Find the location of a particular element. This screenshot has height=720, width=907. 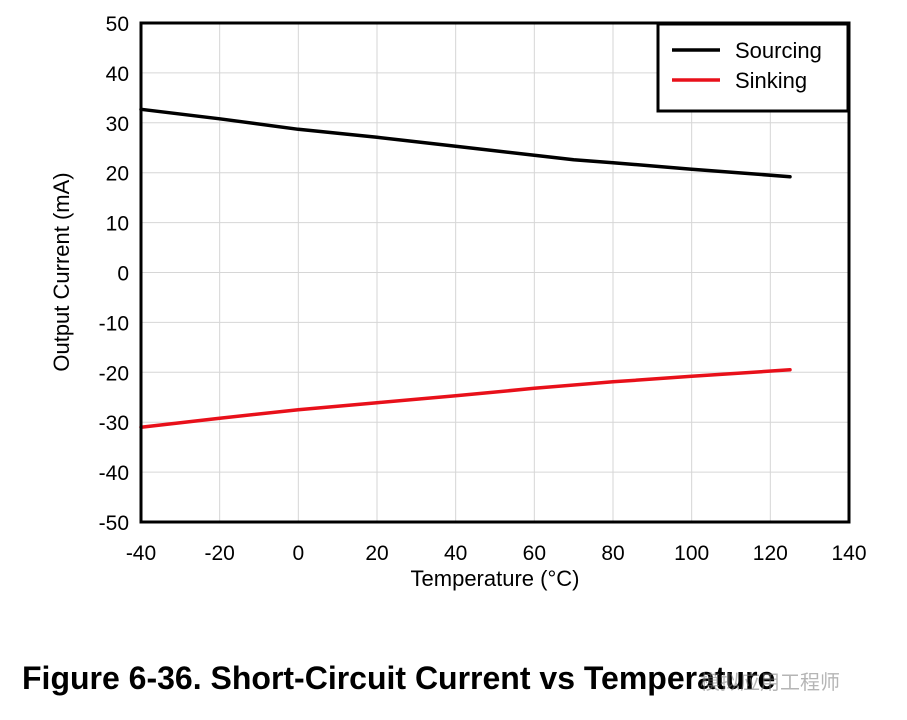

y-tick-label: -50 is located at coordinates (114, 523).